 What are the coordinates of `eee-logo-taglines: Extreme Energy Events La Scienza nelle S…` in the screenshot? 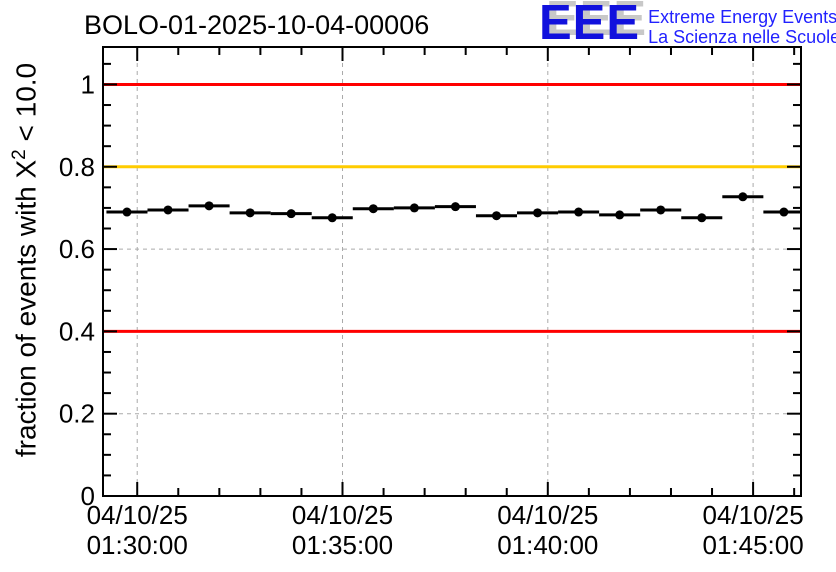 It's located at (742, 27).